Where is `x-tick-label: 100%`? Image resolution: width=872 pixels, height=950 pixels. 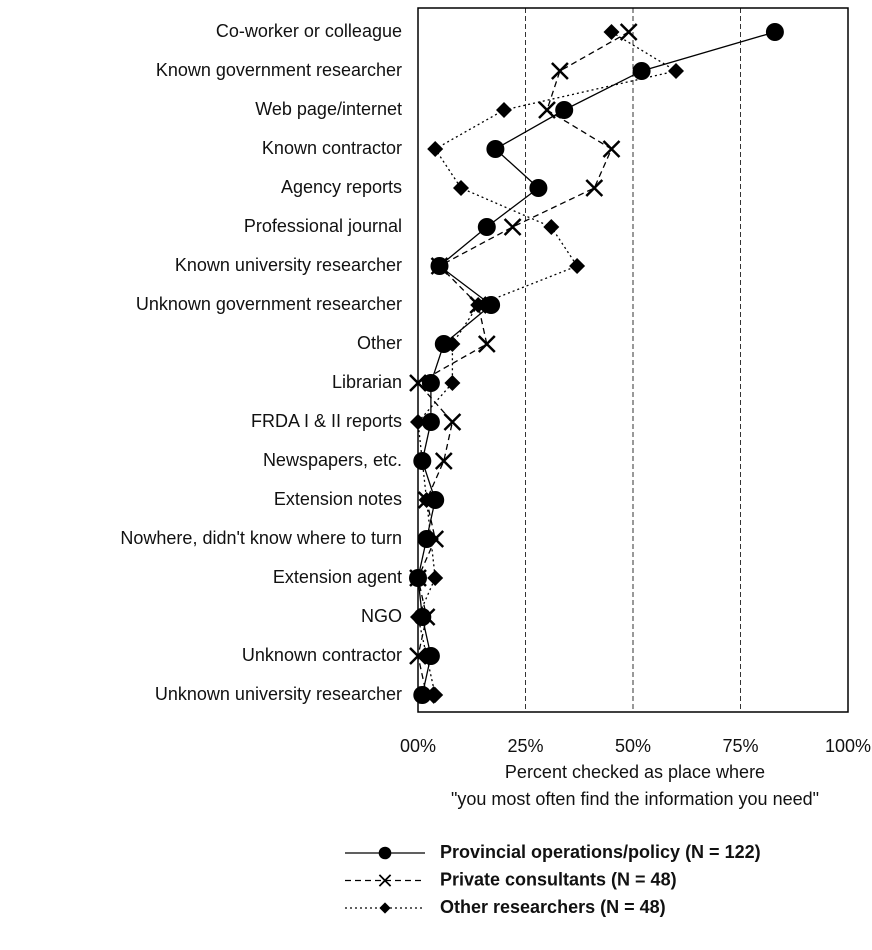
x-tick-label: 100% is located at coordinates (848, 746).